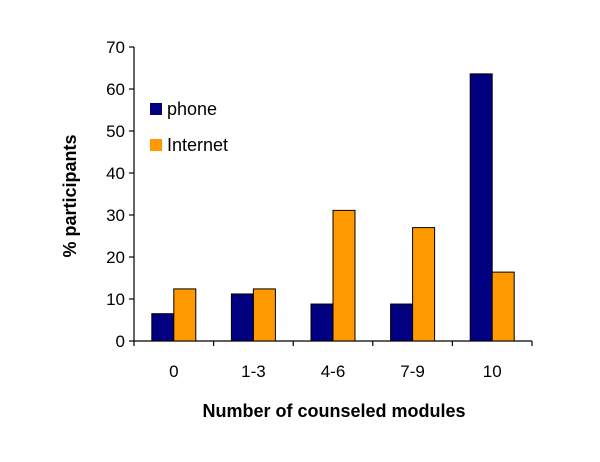 The width and height of the screenshot is (600, 462). Describe the element at coordinates (115, 299) in the screenshot. I see `y-tick-label: 10` at that location.